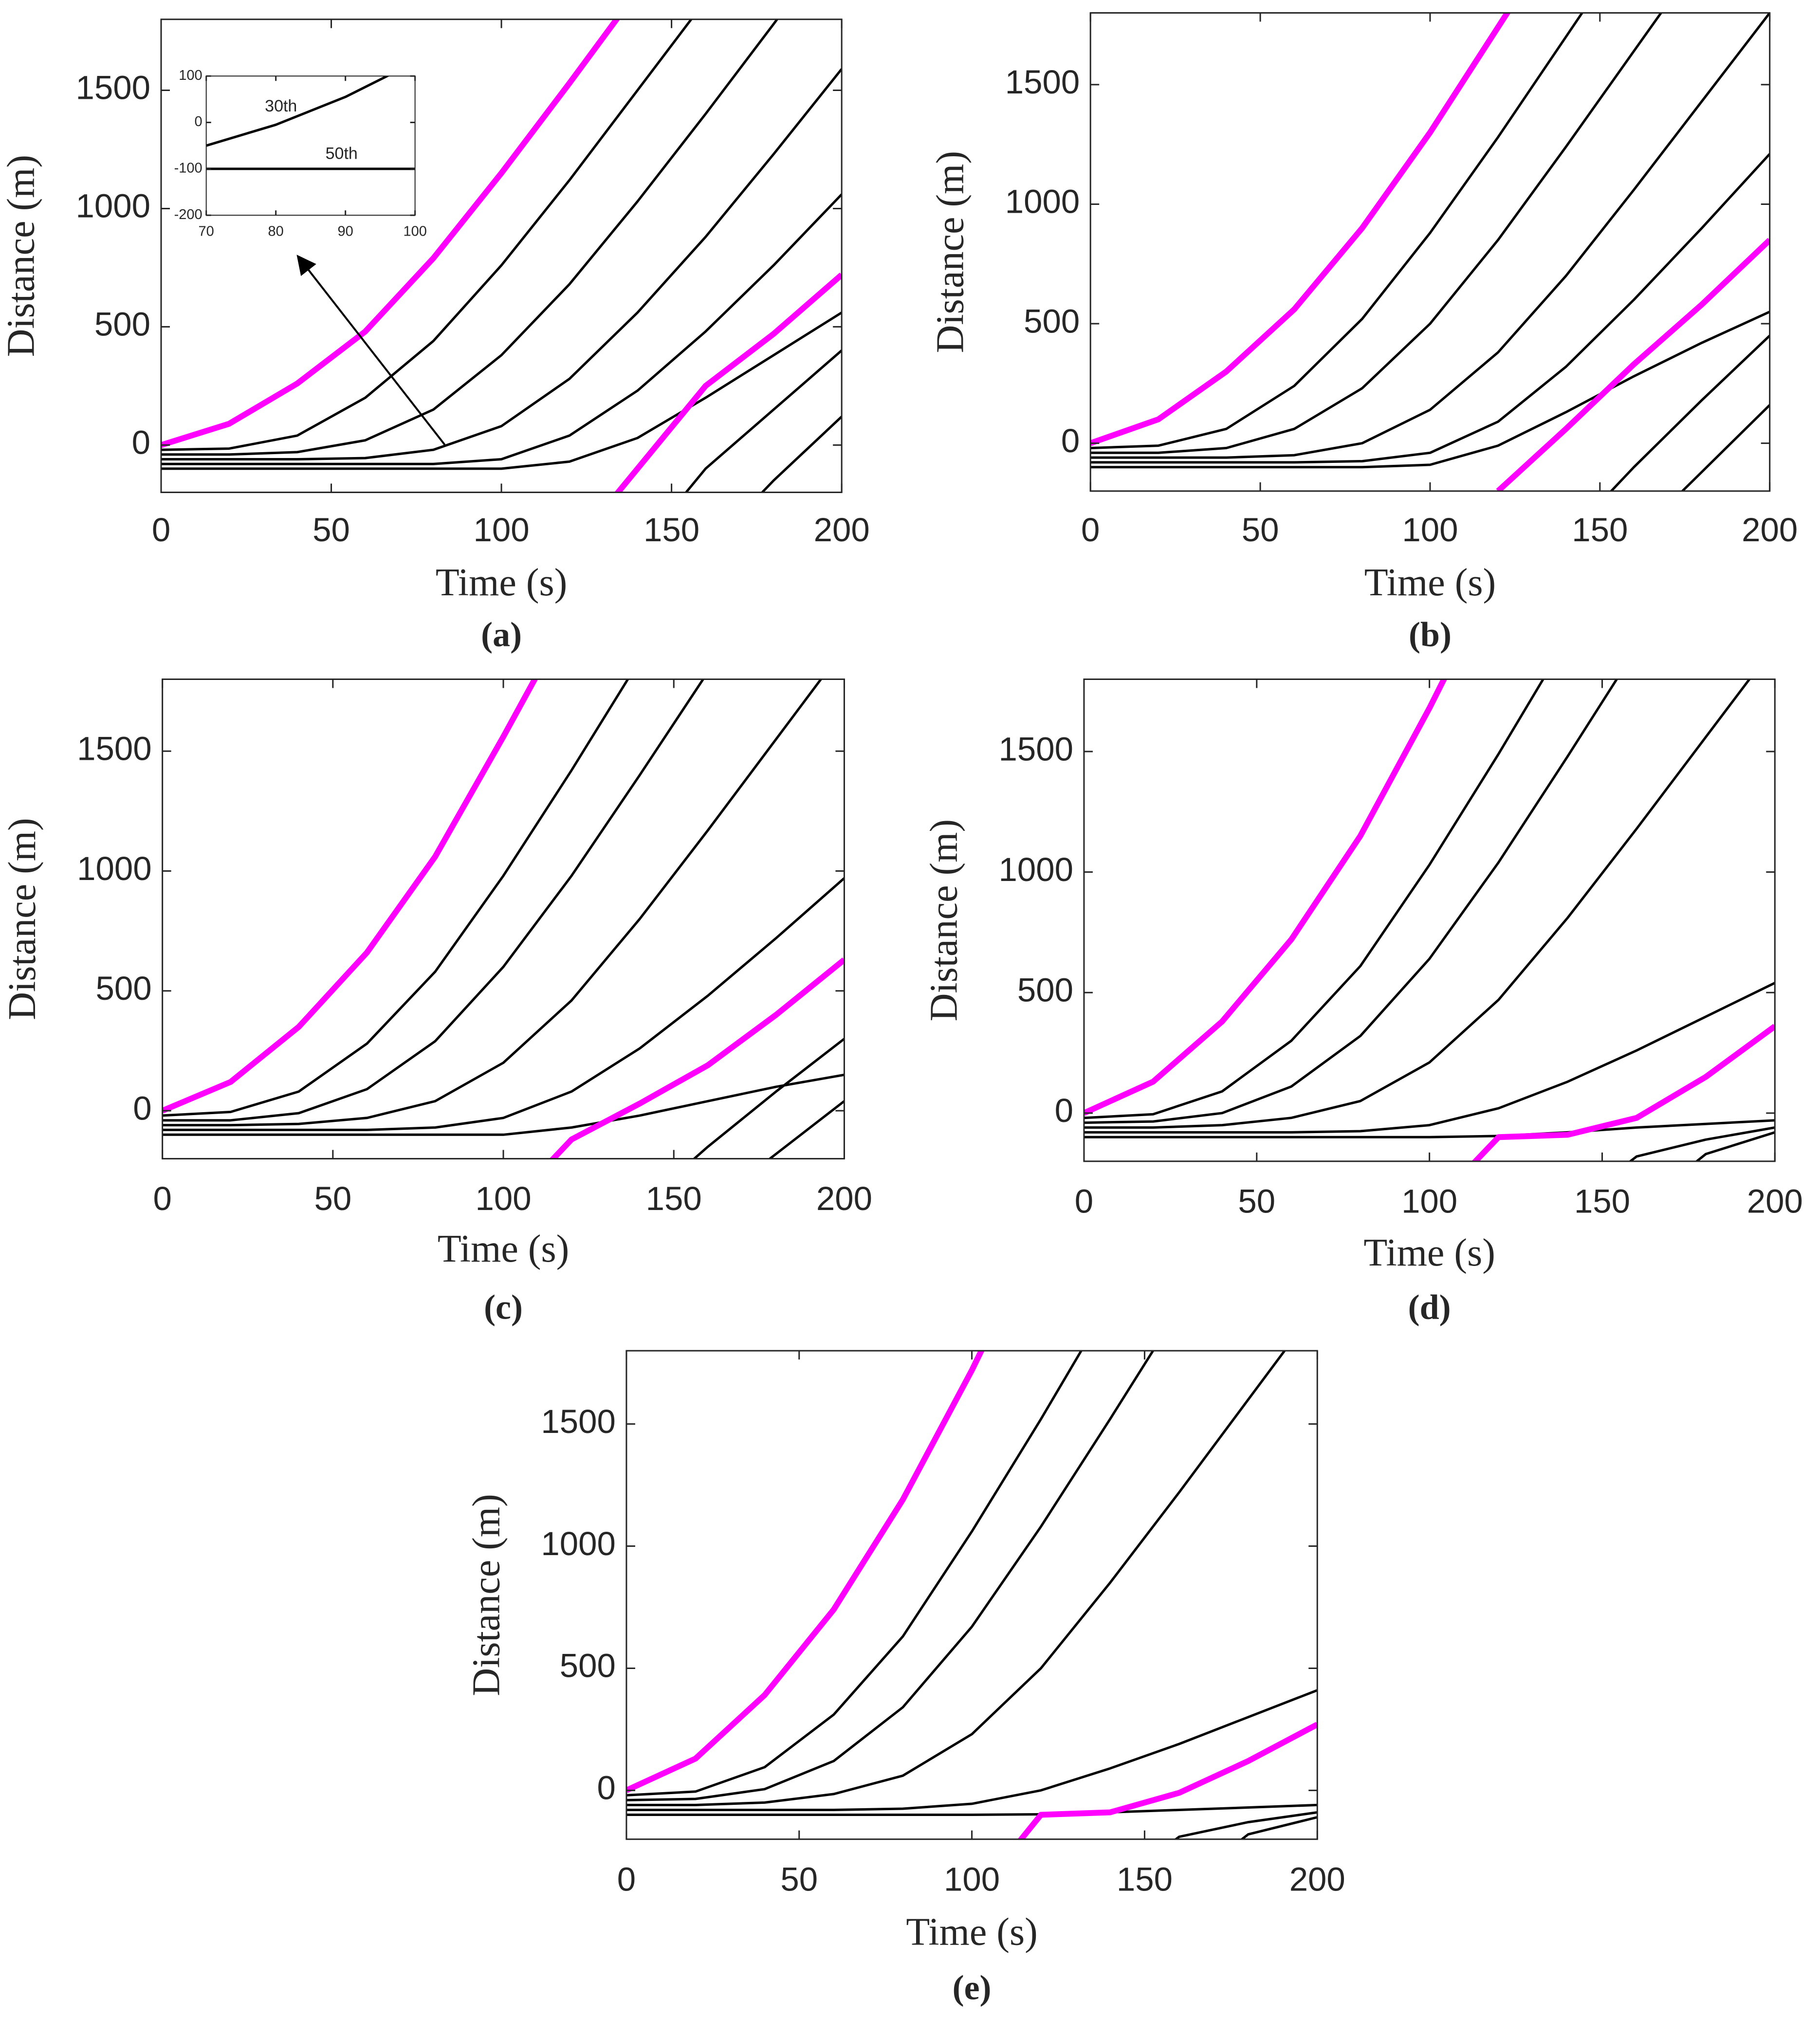  Describe the element at coordinates (1429, 1307) in the screenshot. I see `panel-label: (d)` at that location.